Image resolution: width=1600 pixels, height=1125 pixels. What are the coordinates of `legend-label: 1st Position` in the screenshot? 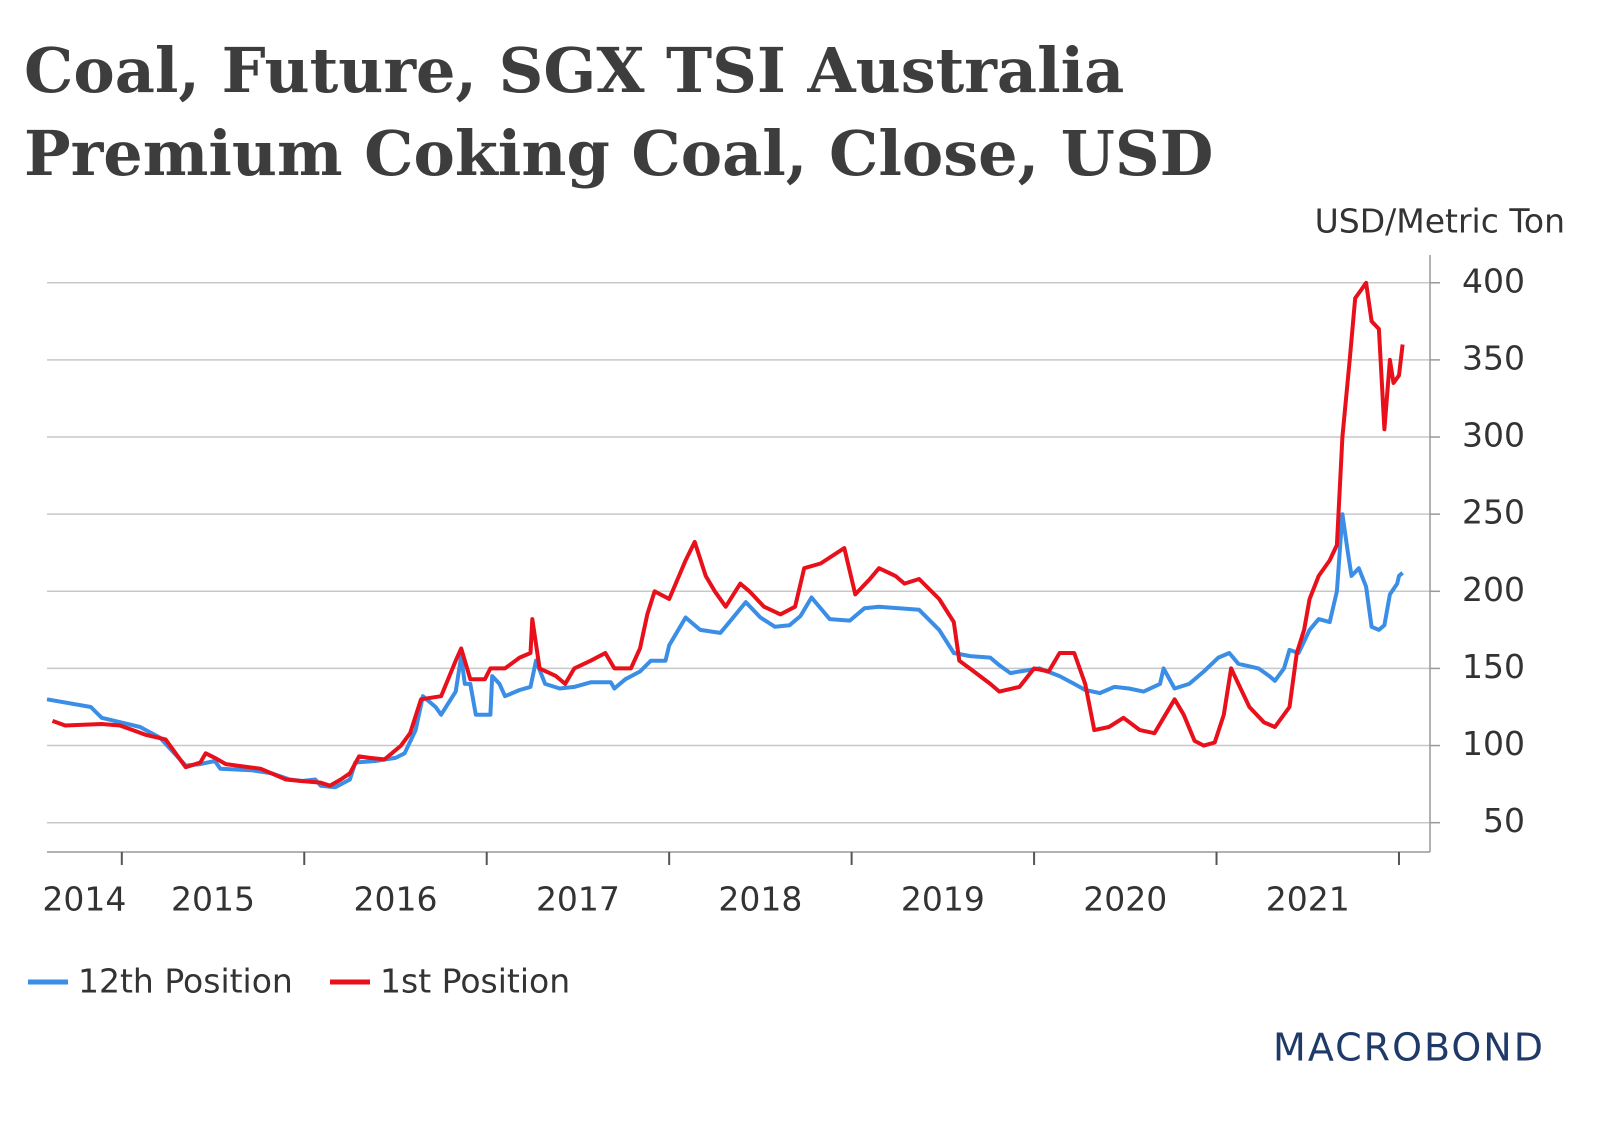 It's located at (475, 981).